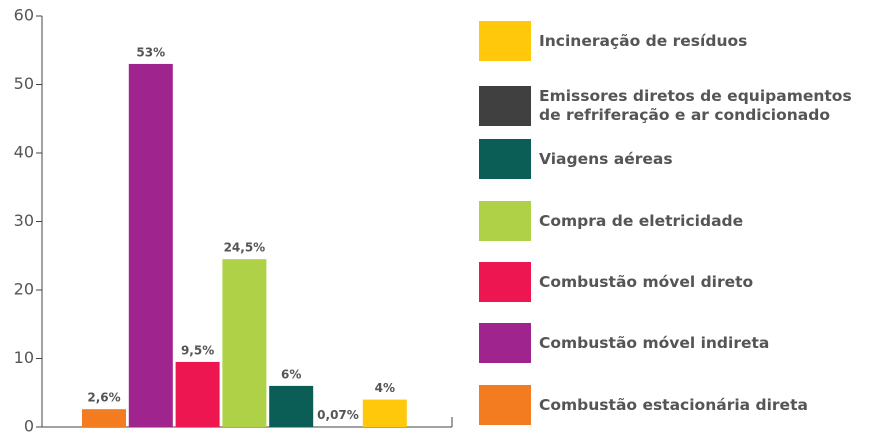 The width and height of the screenshot is (874, 433). What do you see at coordinates (606, 158) in the screenshot?
I see `legend-label: Viagens aéreas` at bounding box center [606, 158].